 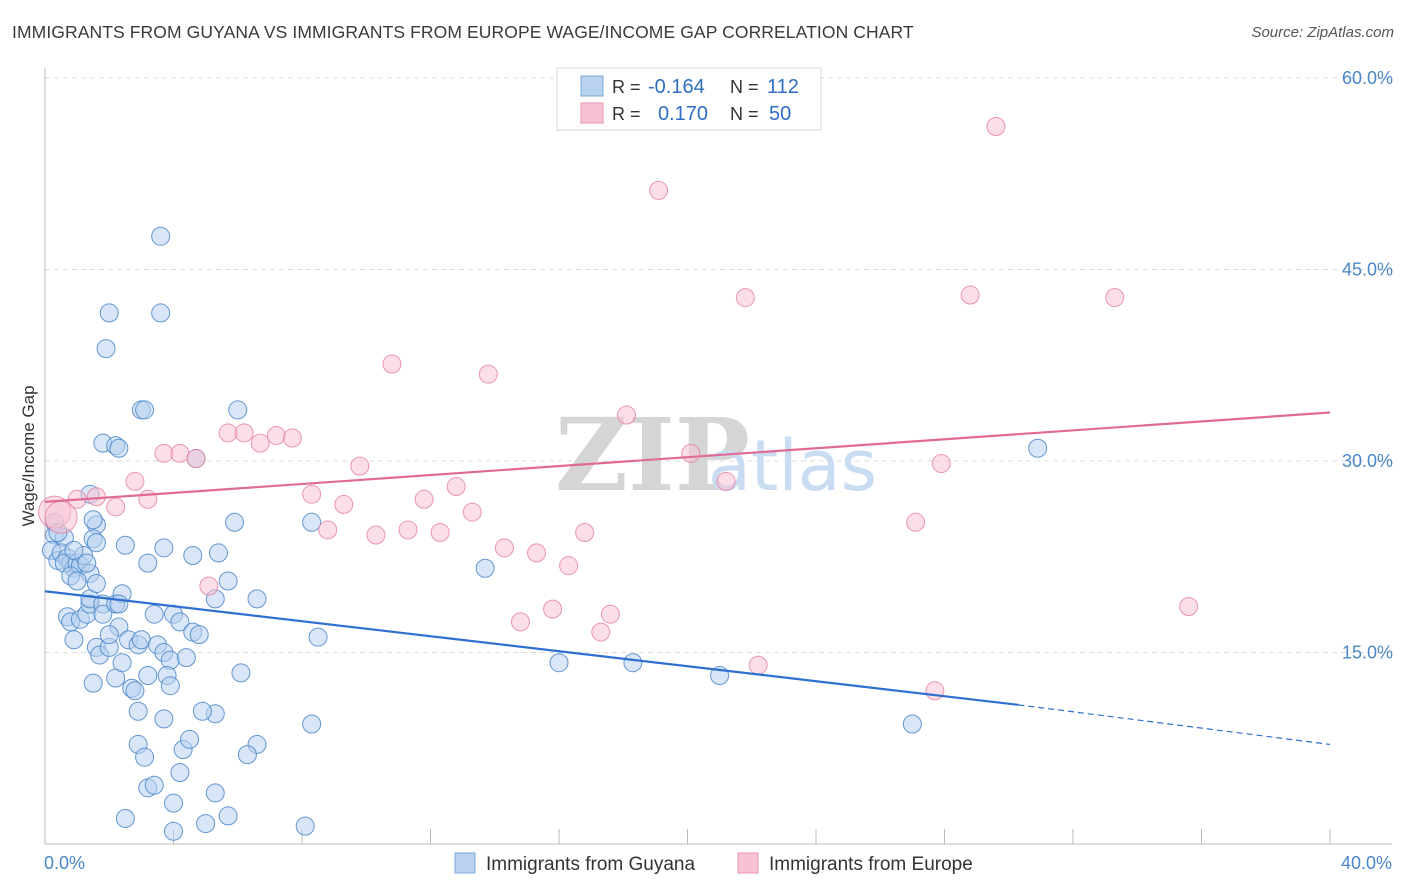 I want to click on x-tick-label-max: 40.0%, so click(x=1366, y=863).